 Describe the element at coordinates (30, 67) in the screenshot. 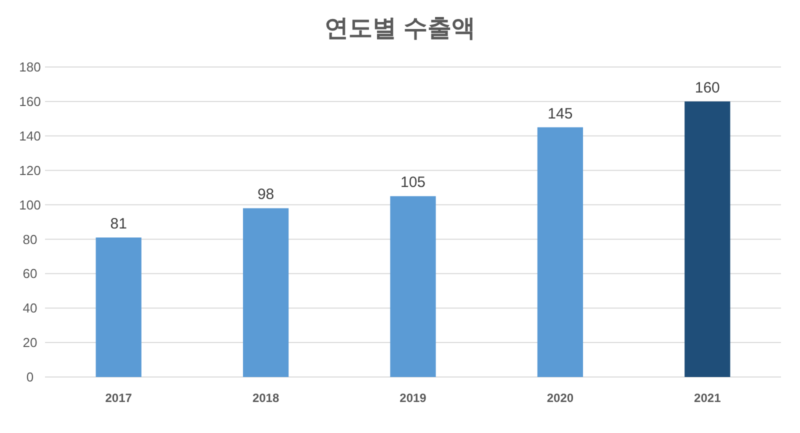

I see `y-tick-label: 180` at that location.